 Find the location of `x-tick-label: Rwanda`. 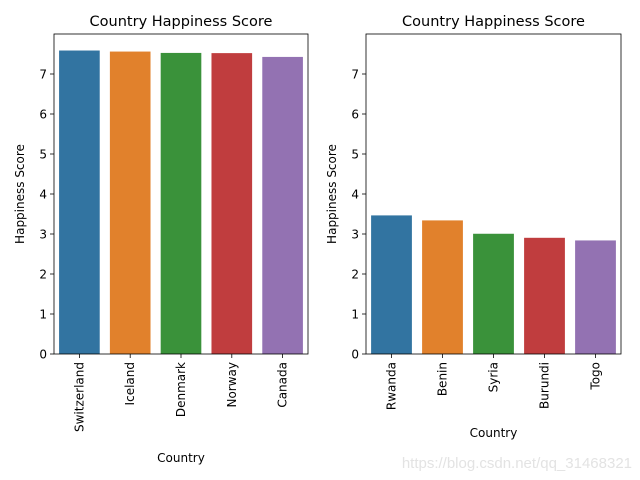

x-tick-label: Rwanda is located at coordinates (392, 386).